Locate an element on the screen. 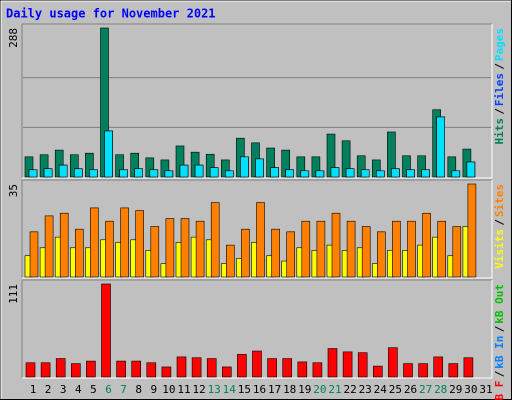  chart-title: Daily usage for November 2021 is located at coordinates (111, 14).